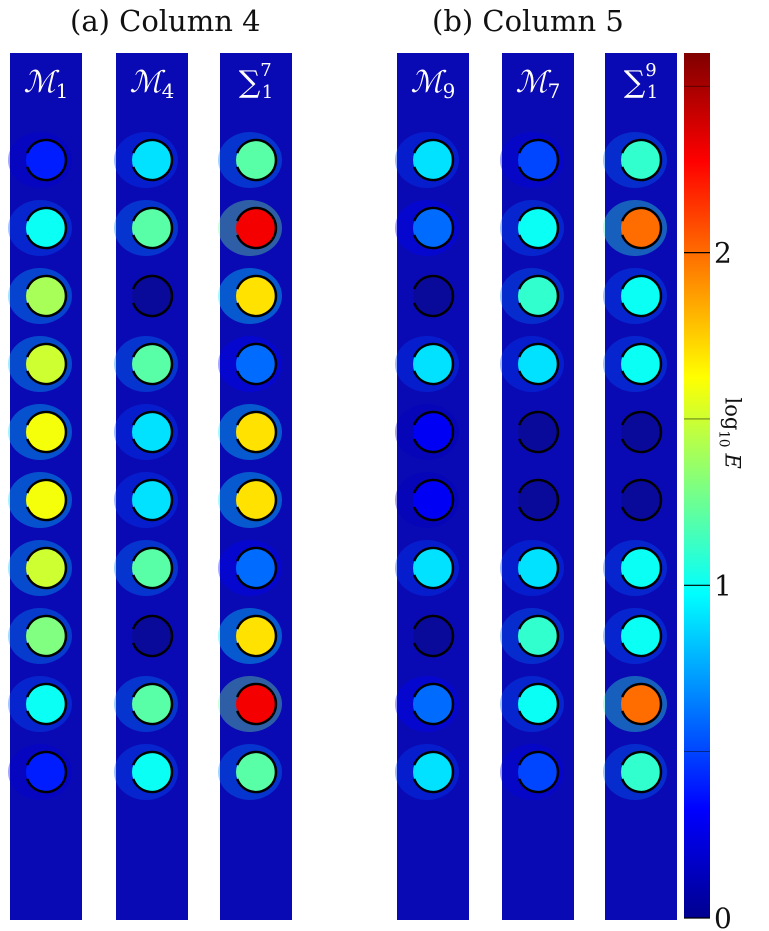 Image resolution: width=769 pixels, height=931 pixels. What do you see at coordinates (528, 21) in the screenshot?
I see `panel-b-title: (b) Column 5` at bounding box center [528, 21].